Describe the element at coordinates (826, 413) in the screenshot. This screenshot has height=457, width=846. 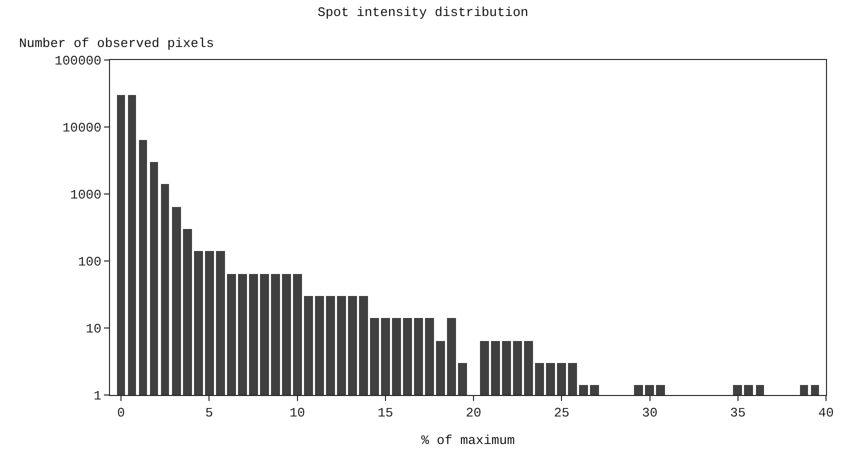
I see `x-tick-label: 40` at that location.